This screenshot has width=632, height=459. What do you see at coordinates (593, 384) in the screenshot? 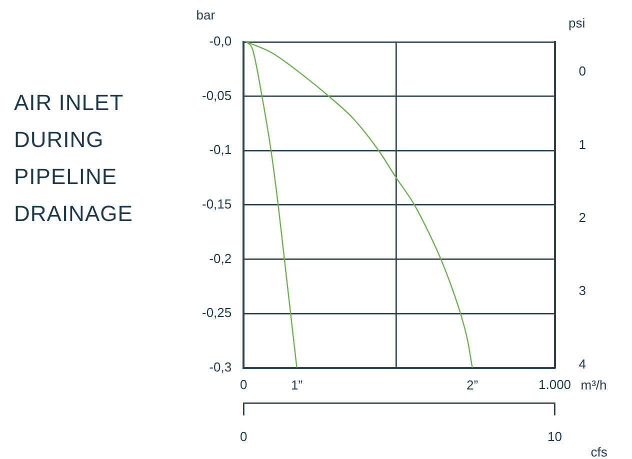
I see `x-axis-title: m³/h` at bounding box center [593, 384].